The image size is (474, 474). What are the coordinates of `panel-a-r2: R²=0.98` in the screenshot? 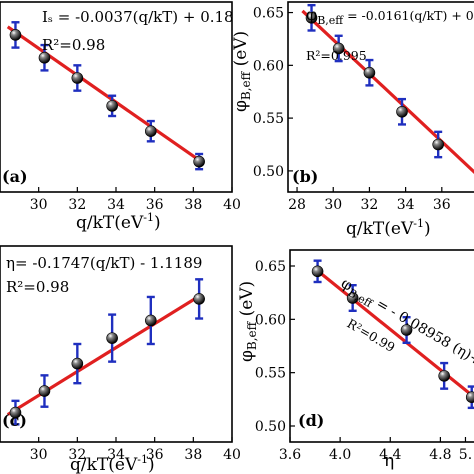 It's located at (73, 45).